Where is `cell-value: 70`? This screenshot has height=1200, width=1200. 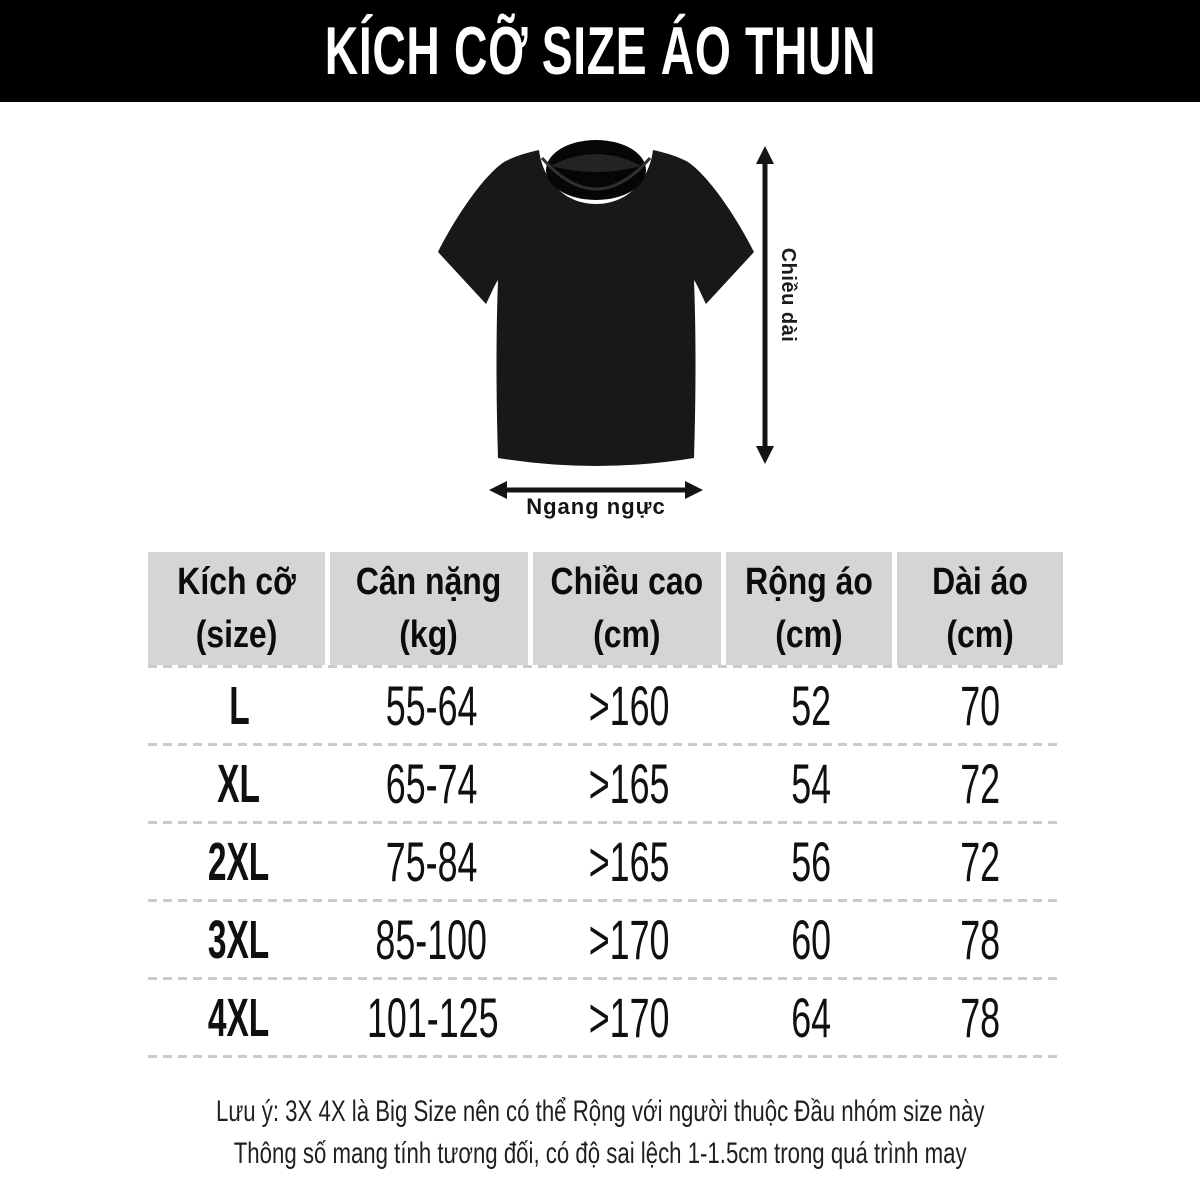 cell-value: 70 is located at coordinates (980, 705).